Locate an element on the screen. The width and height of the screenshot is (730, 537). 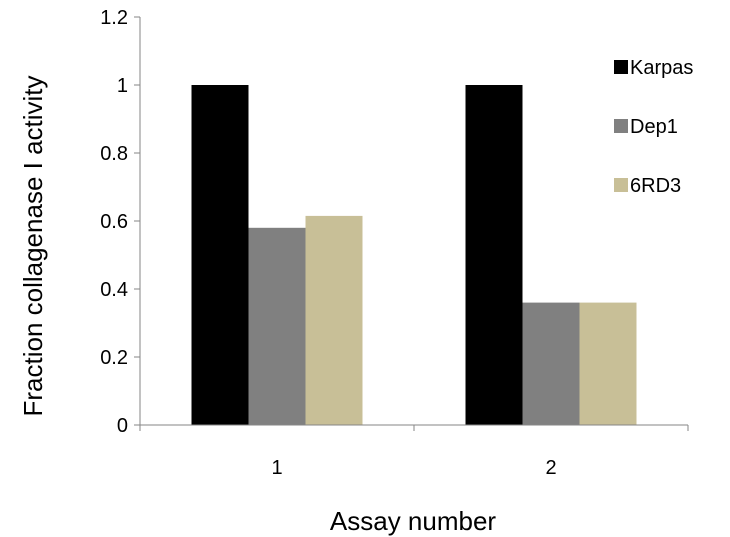
legend-label-dep1: Dep1 is located at coordinates (654, 127).